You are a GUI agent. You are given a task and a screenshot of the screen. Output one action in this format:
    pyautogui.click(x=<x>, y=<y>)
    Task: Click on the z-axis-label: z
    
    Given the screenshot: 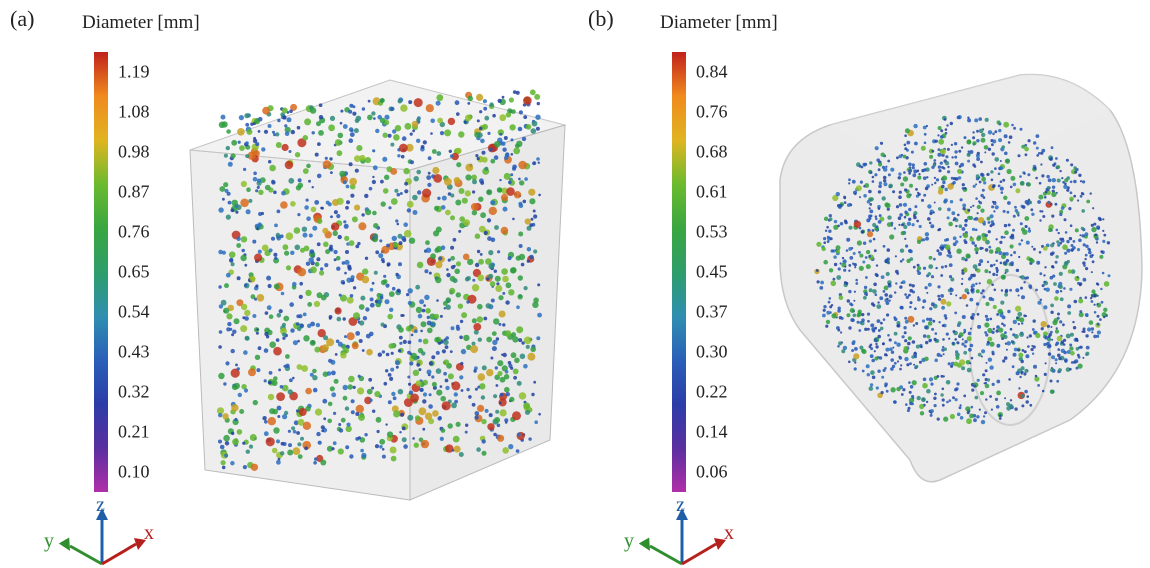 What is the action you would take?
    pyautogui.click(x=100, y=505)
    